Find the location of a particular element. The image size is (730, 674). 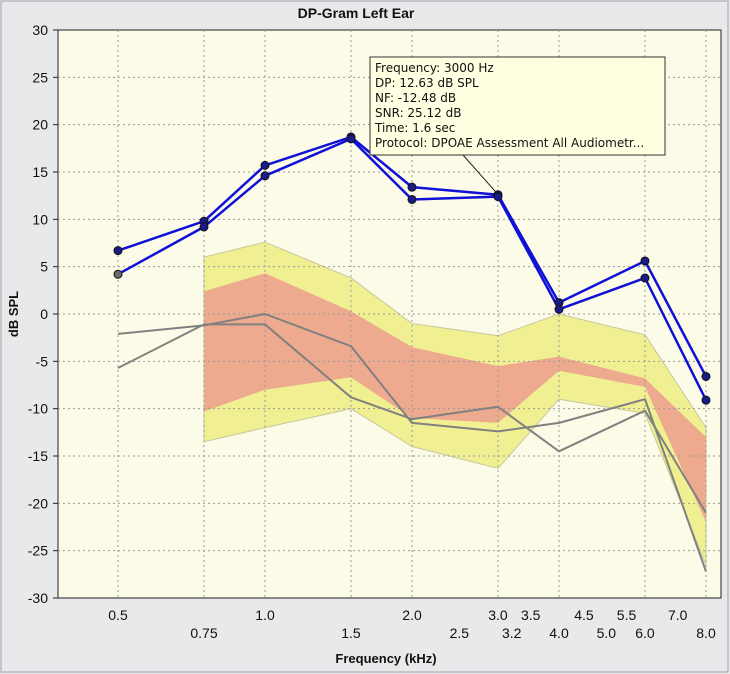

tooltip-line: SNR: 25.12 dB is located at coordinates (418, 113).